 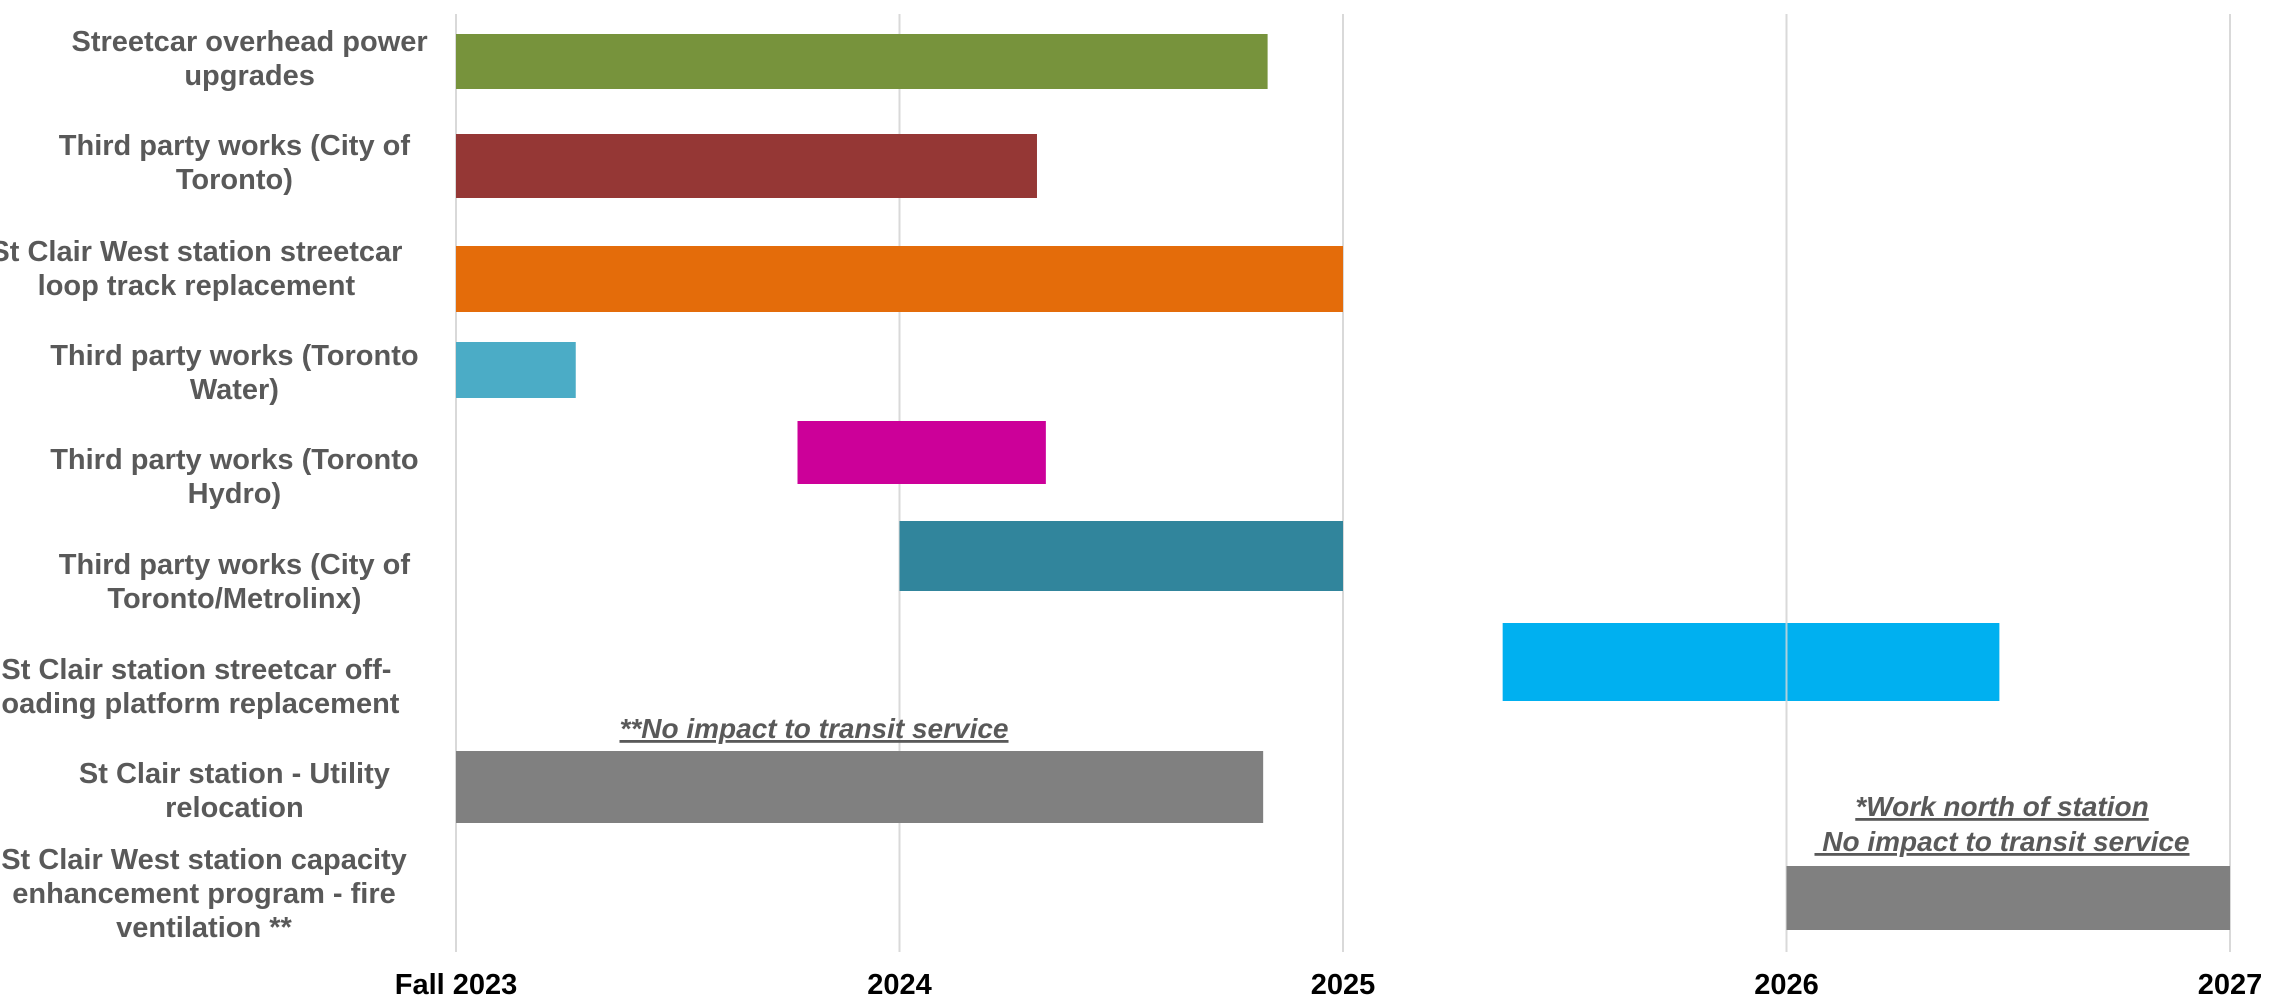 I want to click on category-label-line: enhancement program - fire, so click(x=204, y=894).